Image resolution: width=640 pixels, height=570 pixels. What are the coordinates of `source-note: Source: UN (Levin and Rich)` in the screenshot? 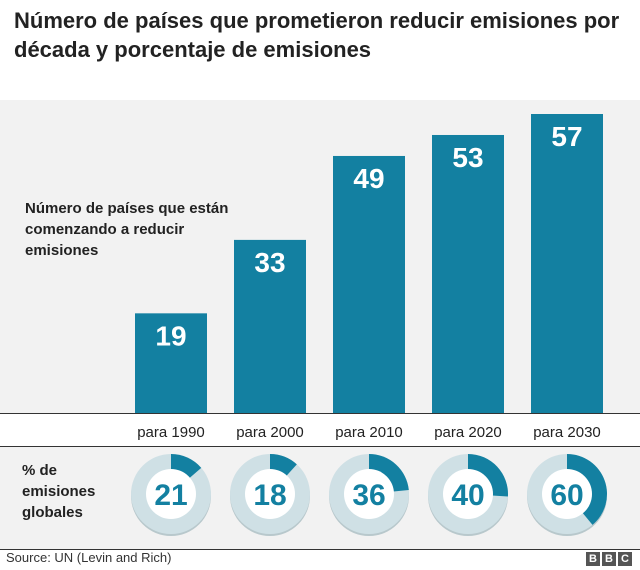 It's located at (89, 557).